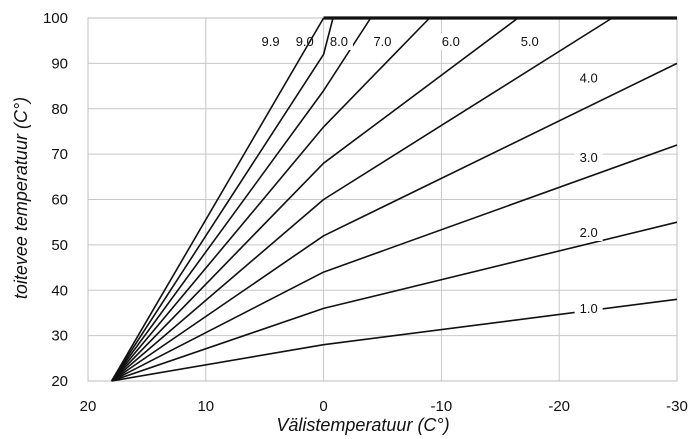 This screenshot has height=439, width=693. What do you see at coordinates (88, 406) in the screenshot?
I see `x-tick-label: 20` at bounding box center [88, 406].